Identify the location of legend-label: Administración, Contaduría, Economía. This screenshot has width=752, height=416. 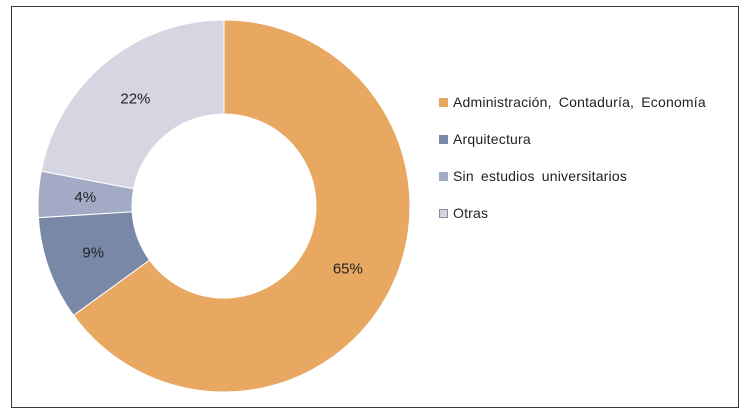
(579, 102).